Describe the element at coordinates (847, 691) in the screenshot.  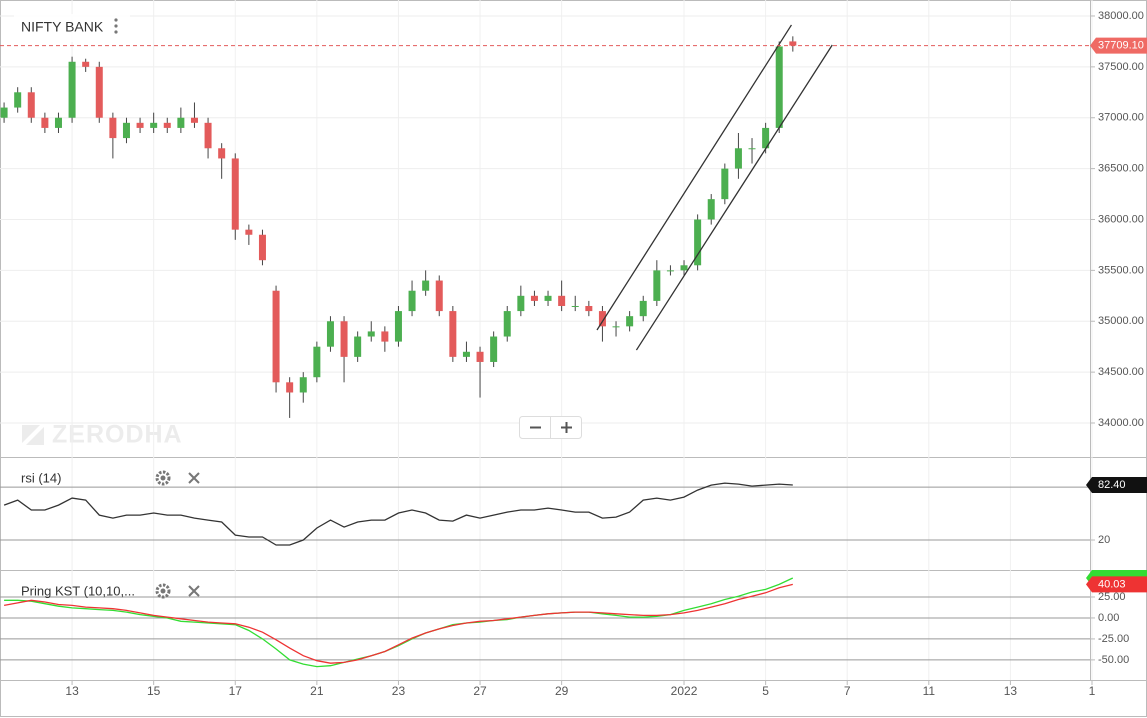
I see `x-tick-label: 7` at that location.